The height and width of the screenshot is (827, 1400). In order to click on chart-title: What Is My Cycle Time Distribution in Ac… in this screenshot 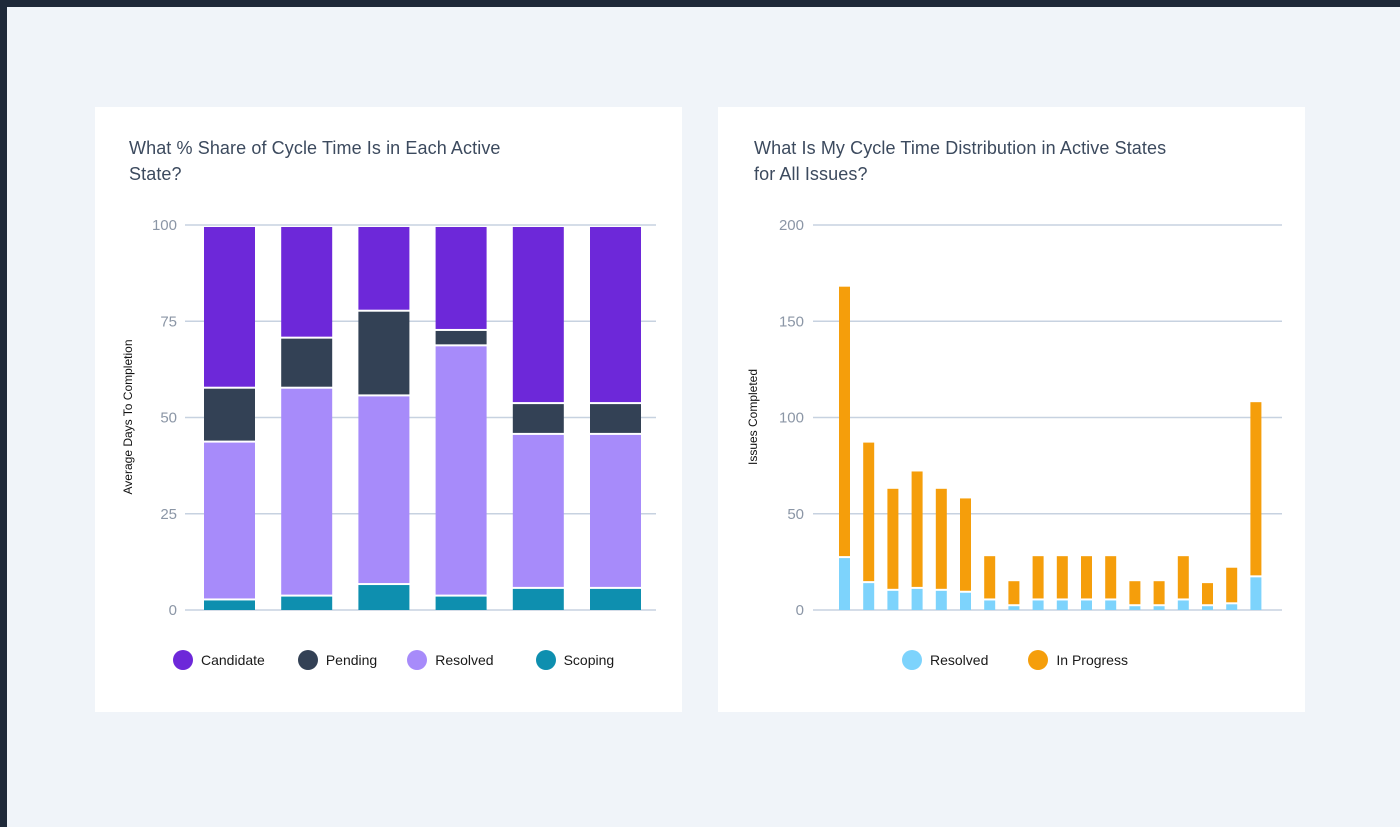, I will do `click(960, 161)`.